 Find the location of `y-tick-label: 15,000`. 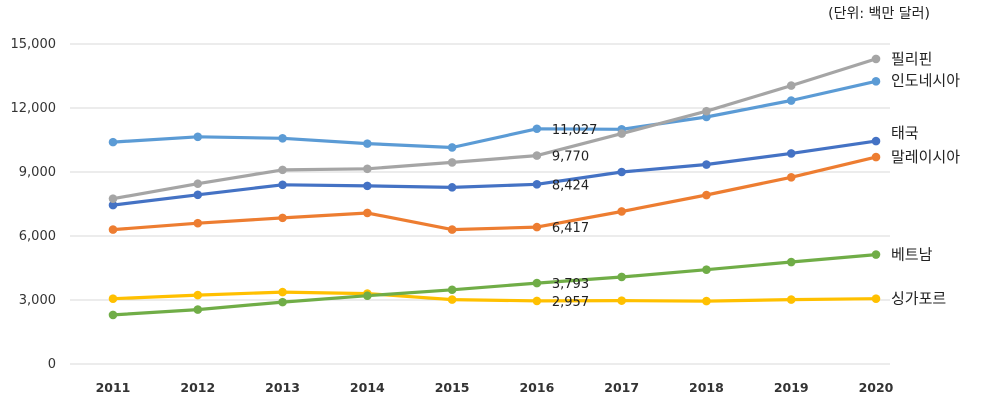

y-tick-label: 15,000 is located at coordinates (34, 44).